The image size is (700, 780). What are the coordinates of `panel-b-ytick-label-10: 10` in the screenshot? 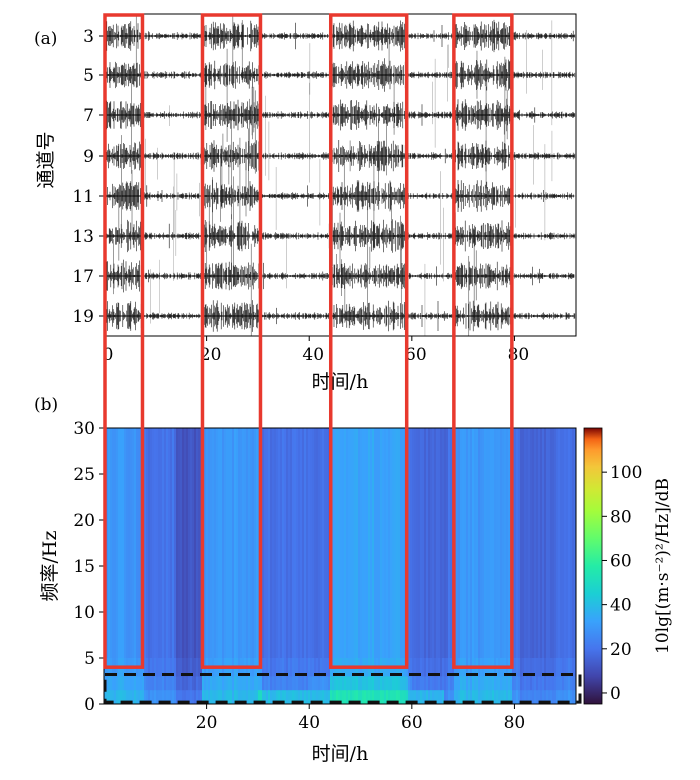 It's located at (84, 613).